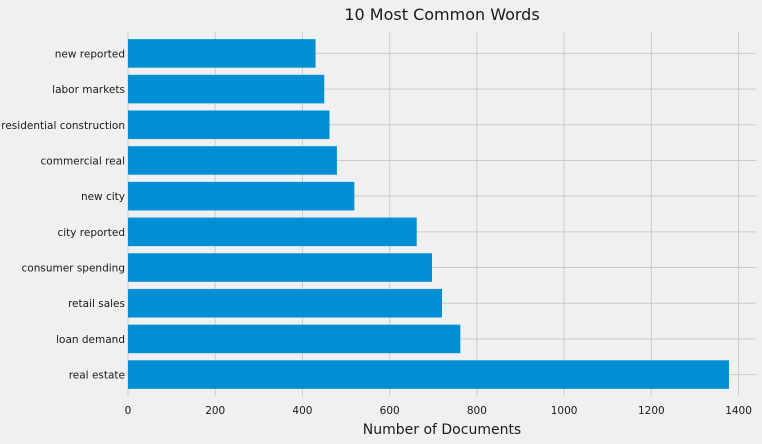 This screenshot has width=762, height=444. Describe the element at coordinates (73, 269) in the screenshot. I see `y-category-label: consumer spending` at that location.